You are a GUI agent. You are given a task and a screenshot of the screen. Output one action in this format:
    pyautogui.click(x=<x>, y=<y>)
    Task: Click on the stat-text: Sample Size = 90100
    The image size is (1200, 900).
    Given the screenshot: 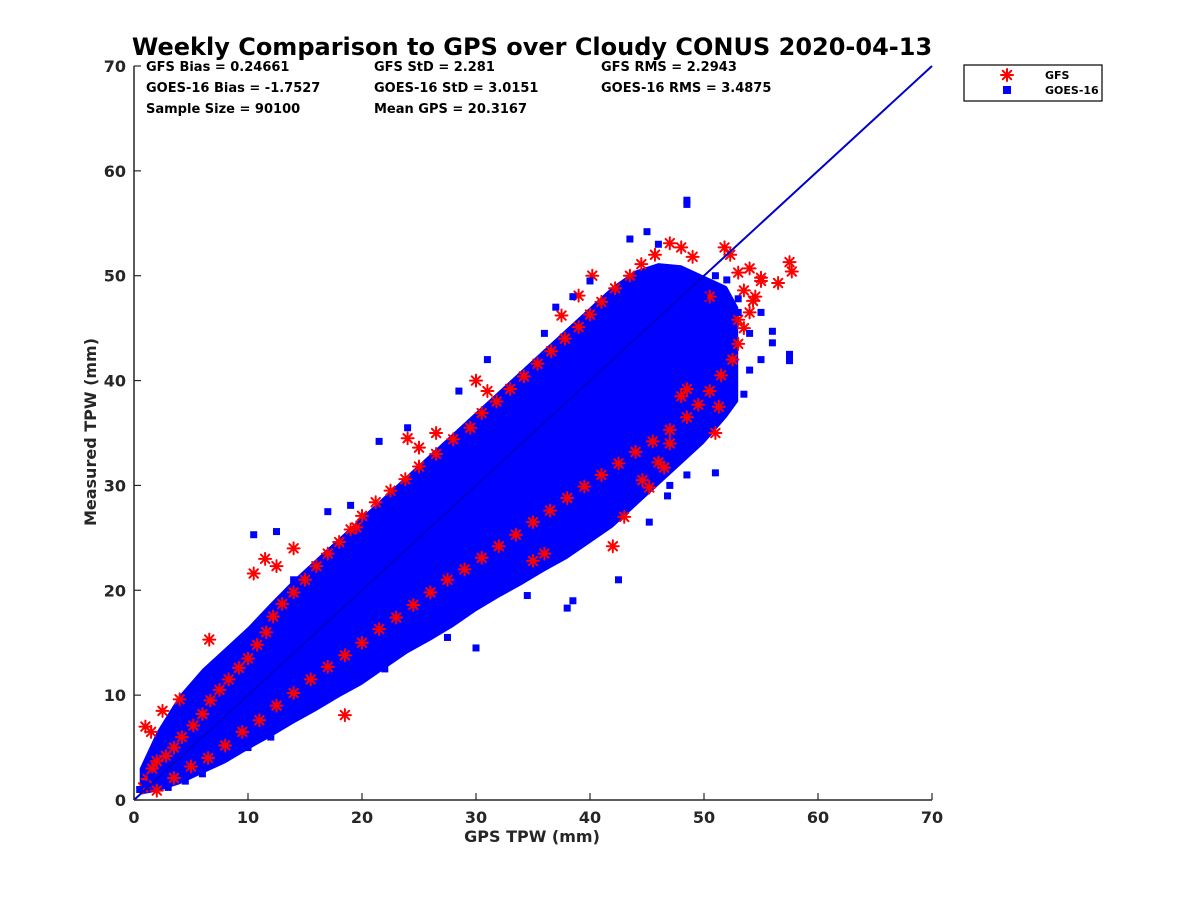 What is the action you would take?
    pyautogui.click(x=223, y=109)
    